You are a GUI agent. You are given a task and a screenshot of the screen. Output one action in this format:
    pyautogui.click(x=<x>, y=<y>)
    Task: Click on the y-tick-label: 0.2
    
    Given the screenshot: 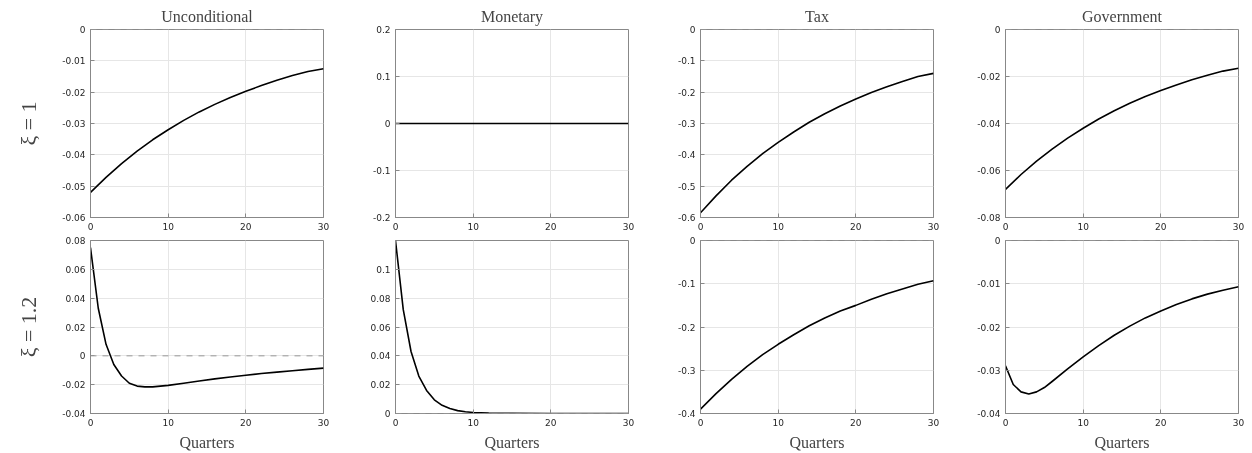 What is the action you would take?
    pyautogui.click(x=383, y=30)
    